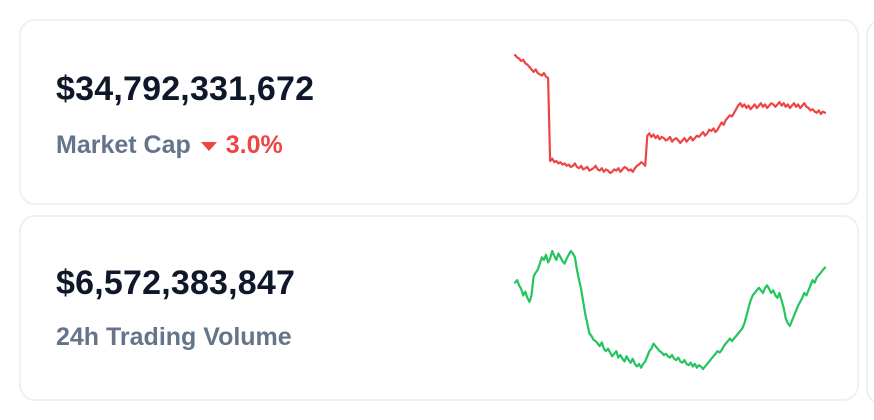 The height and width of the screenshot is (420, 874). I want to click on market-cap-change: 3.0%, so click(241, 145).